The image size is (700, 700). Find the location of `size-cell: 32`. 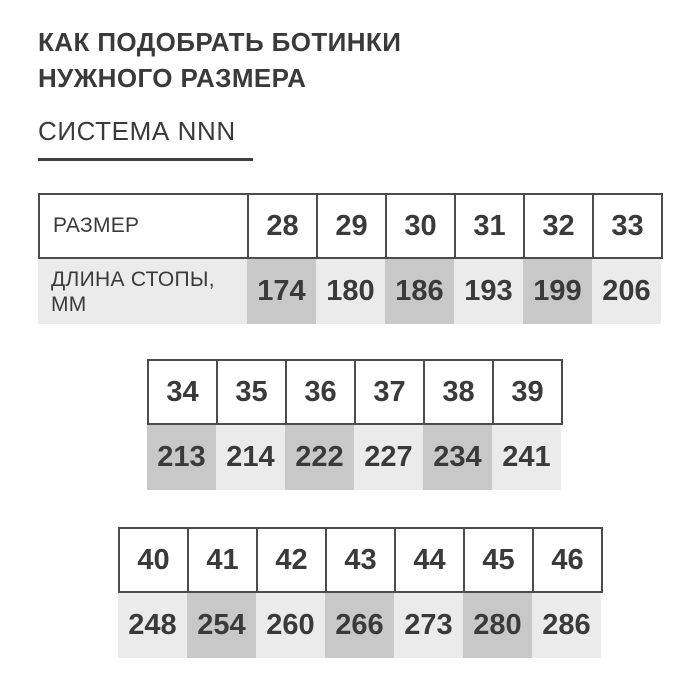

size-cell: 32 is located at coordinates (559, 226).